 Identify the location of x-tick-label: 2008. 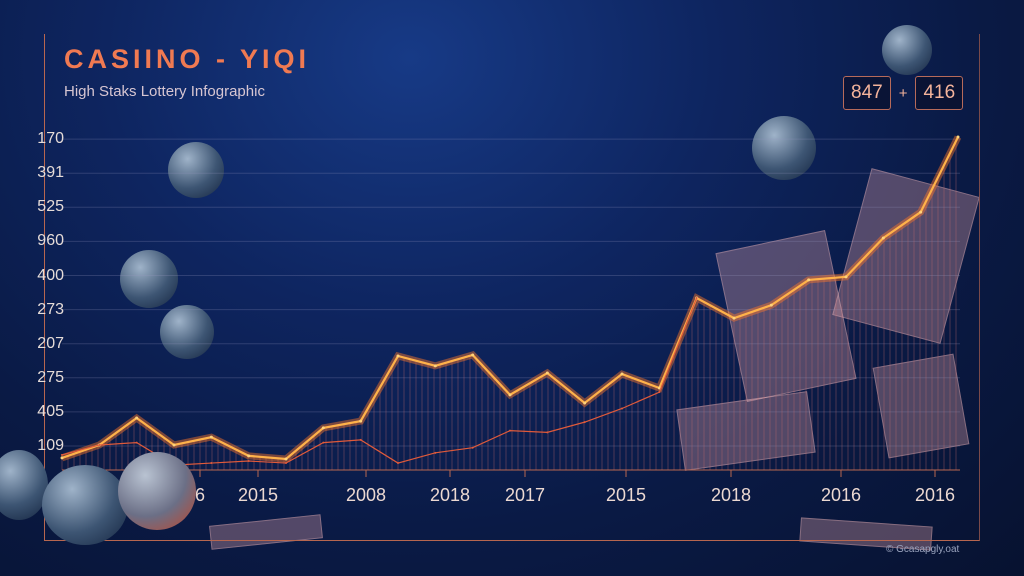
(366, 495).